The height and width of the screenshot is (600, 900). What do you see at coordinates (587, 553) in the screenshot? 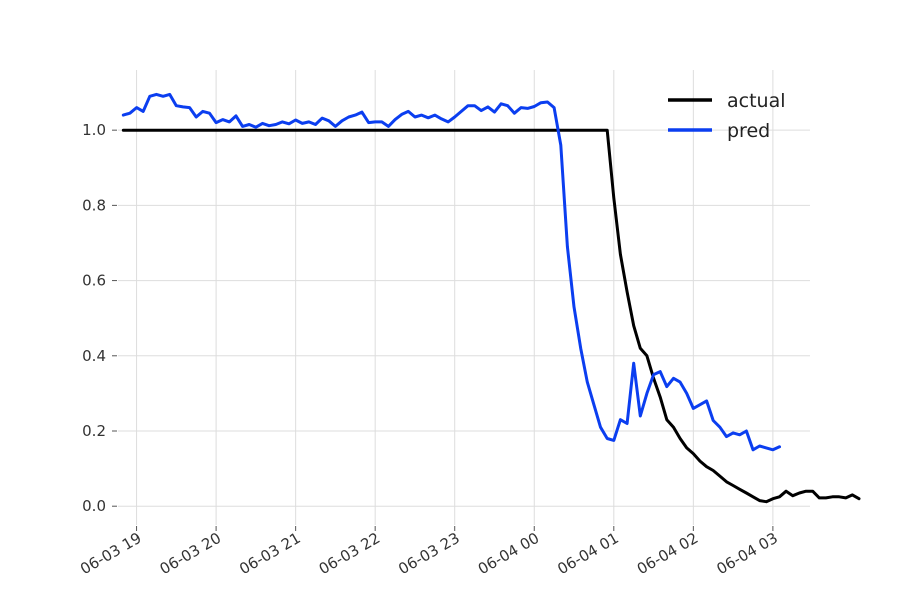
I see `x-tick-label: 06-04 01` at bounding box center [587, 553].